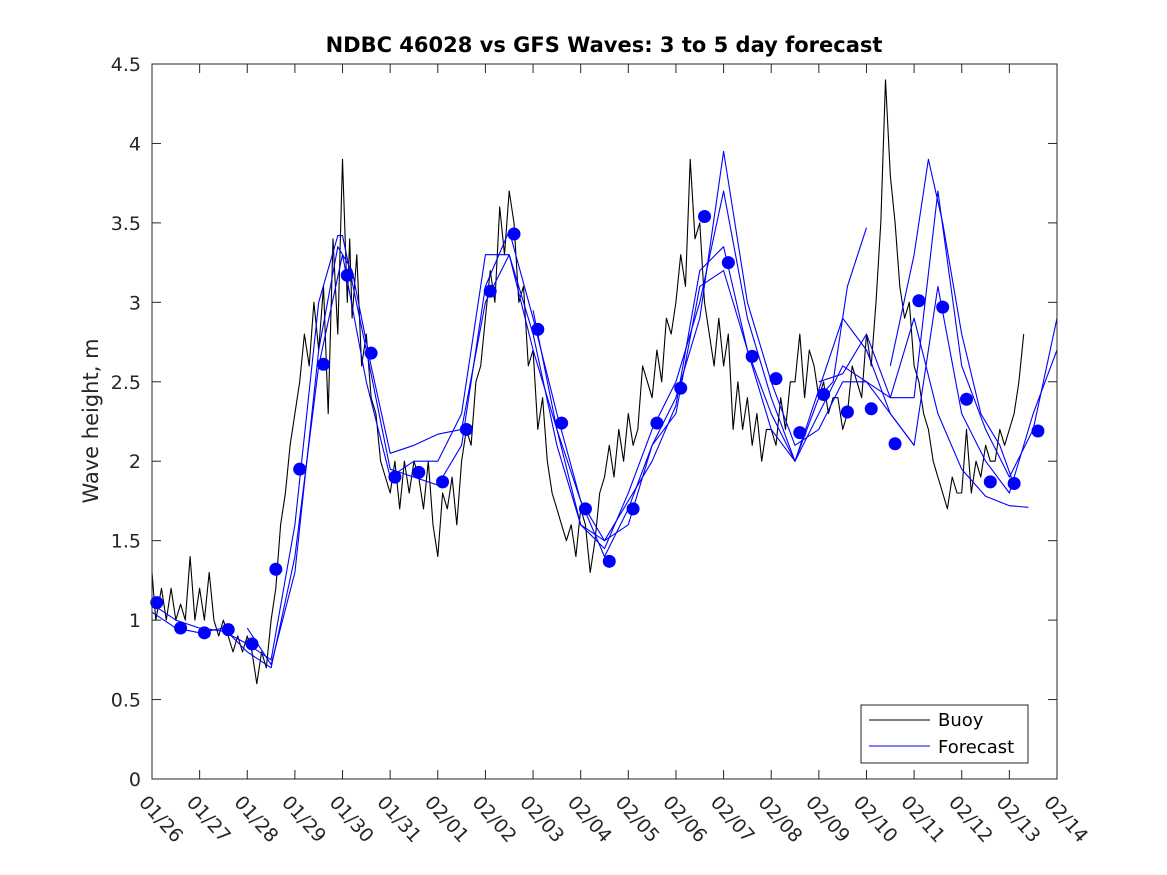 The image size is (1167, 875). What do you see at coordinates (126, 224) in the screenshot?
I see `y-tick-label: 3.5` at bounding box center [126, 224].